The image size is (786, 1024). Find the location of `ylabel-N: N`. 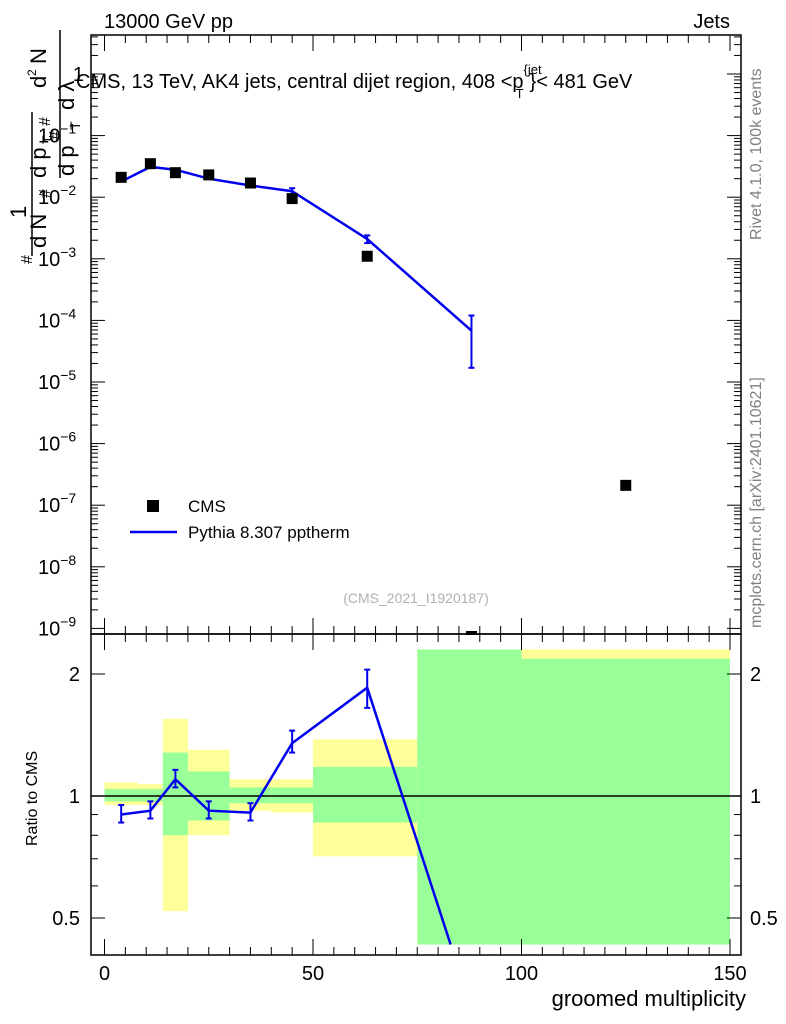

ylabel-N: N is located at coordinates (38, 56).